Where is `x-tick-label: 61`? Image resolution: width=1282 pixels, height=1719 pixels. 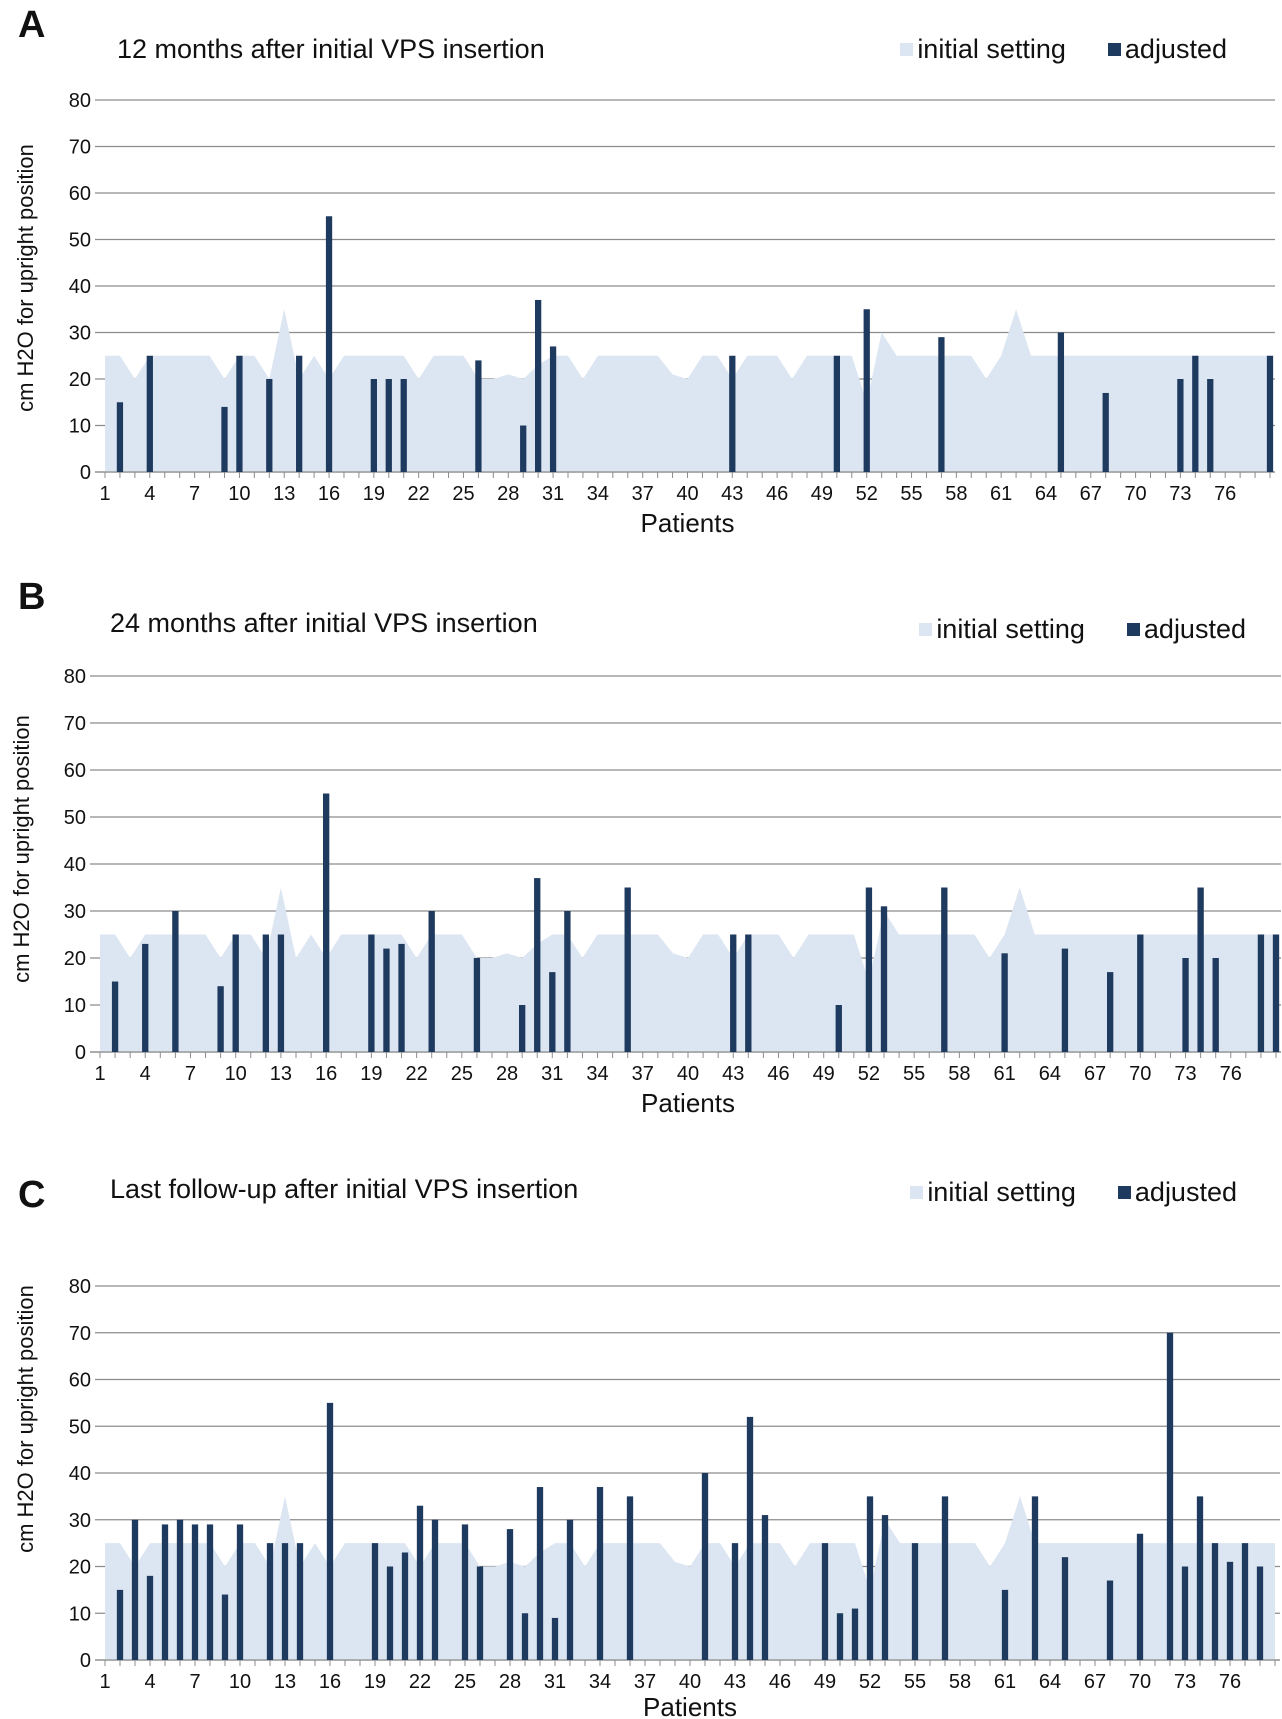
x-tick-label: 61 is located at coordinates (1004, 1074).